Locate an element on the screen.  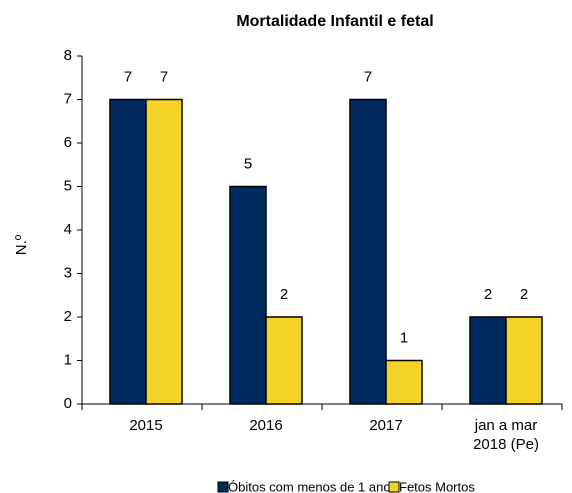
value-label: 1 is located at coordinates (404, 337).